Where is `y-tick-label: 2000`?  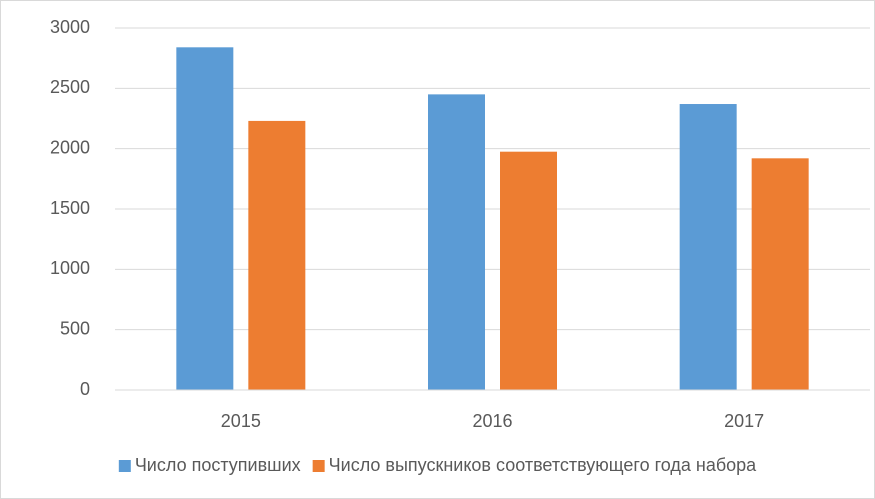
y-tick-label: 2000 is located at coordinates (70, 147).